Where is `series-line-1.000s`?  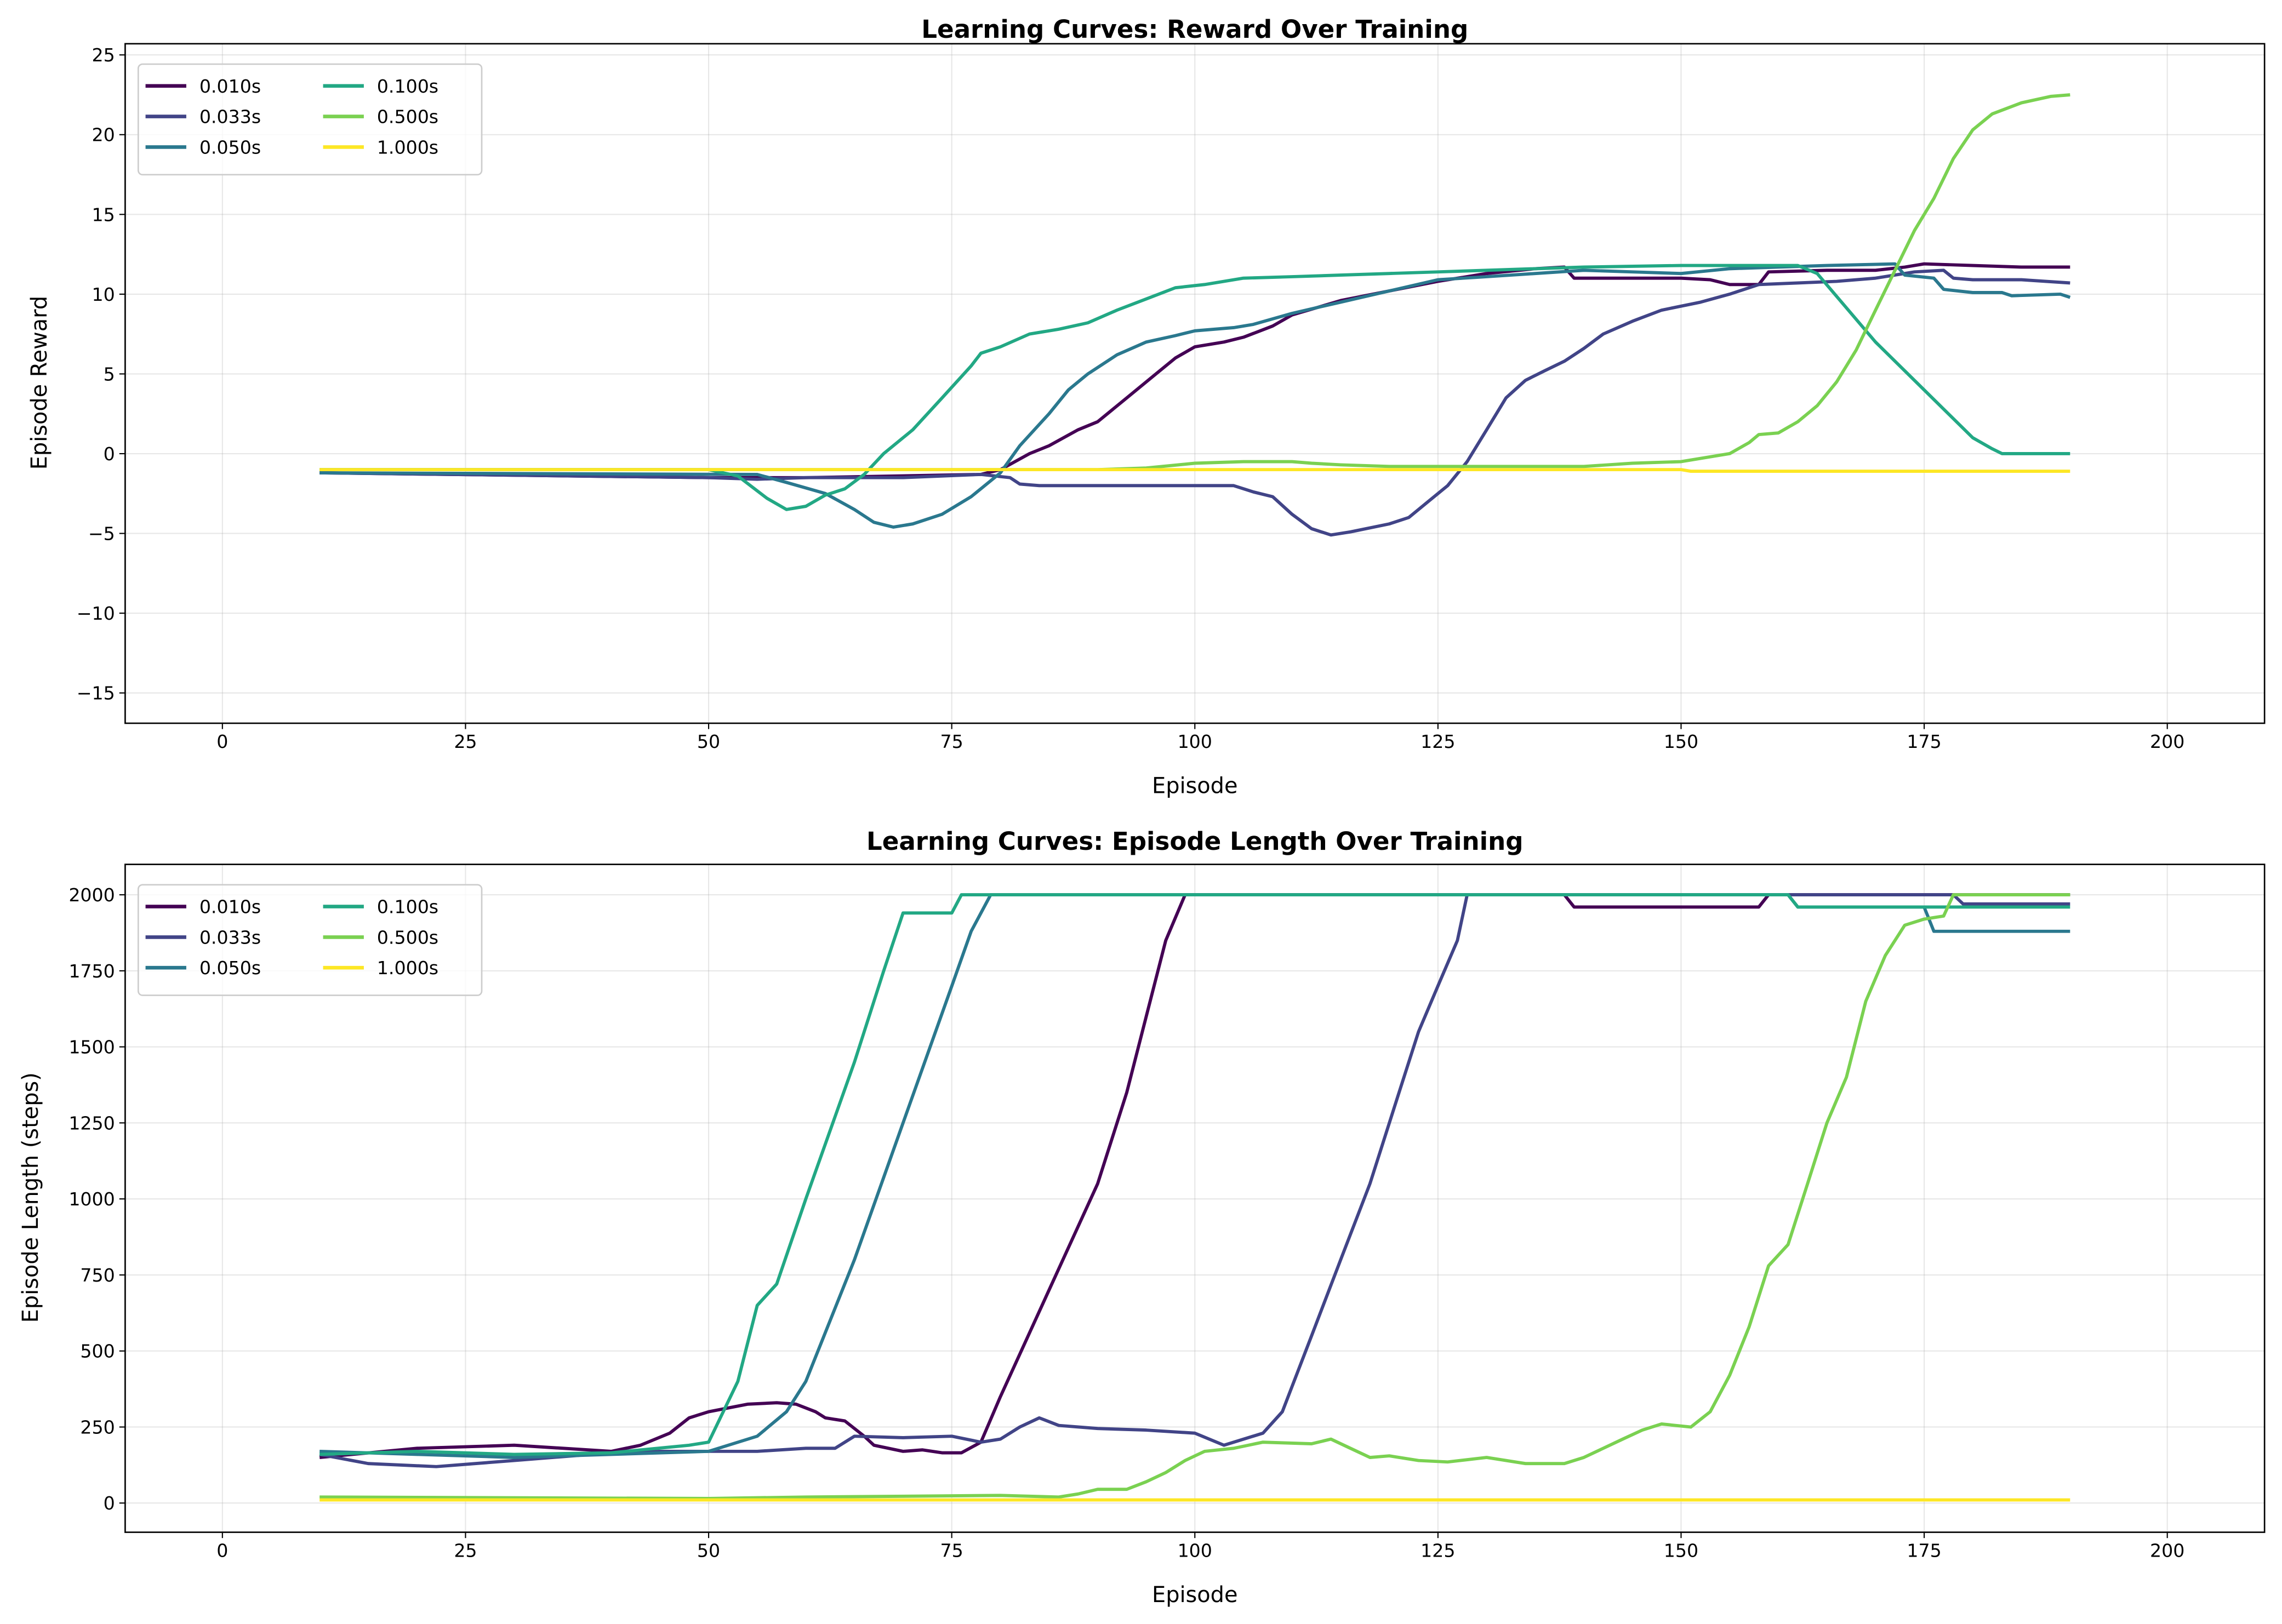 series-line-1.000s is located at coordinates (1195, 470).